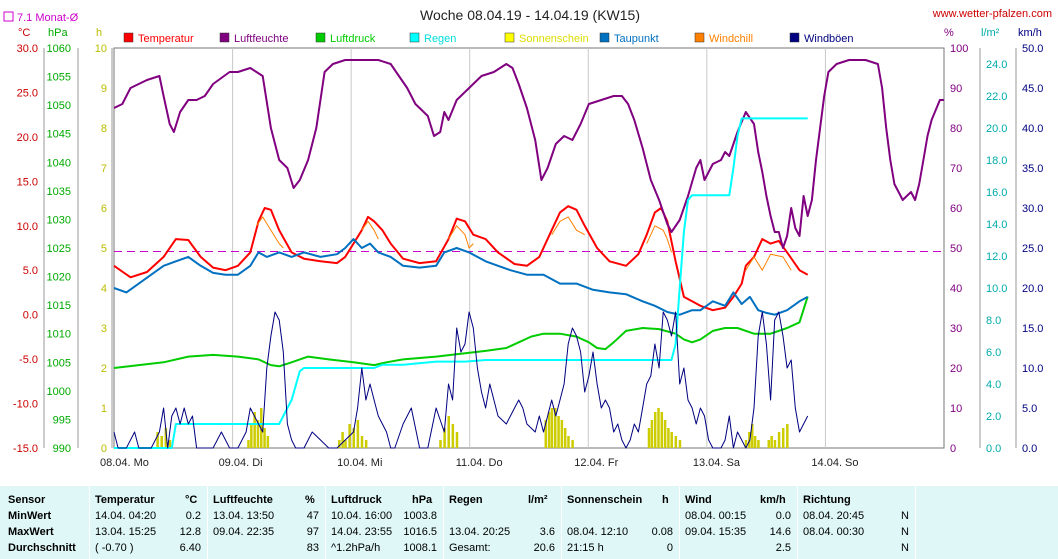  I want to click on legend-label: Windchill, so click(731, 39).